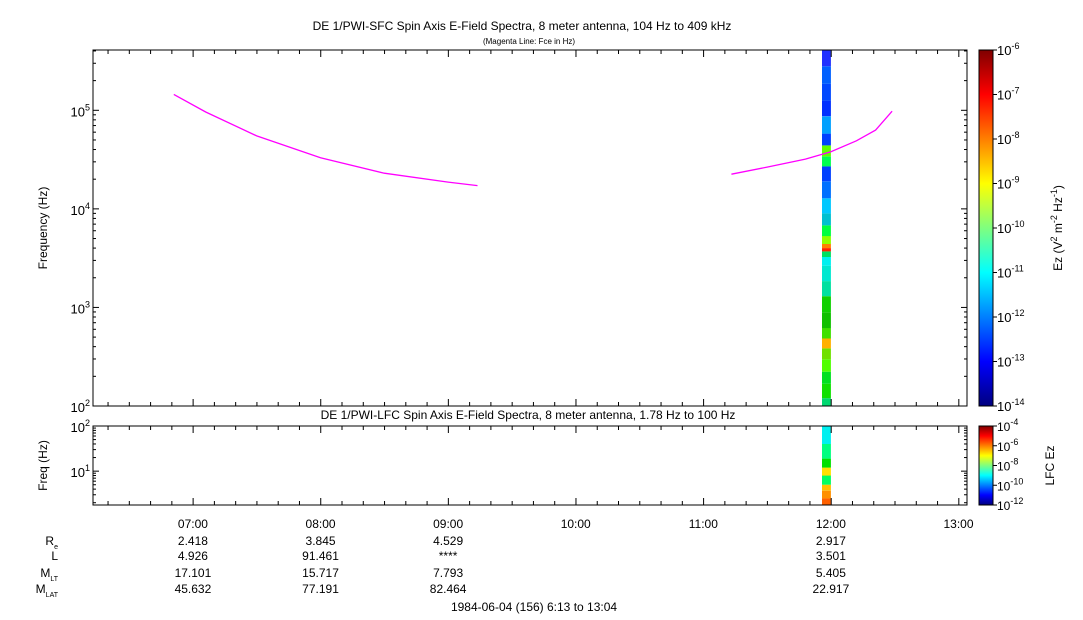 The image size is (1083, 620). I want to click on sfc-colorbar-label: Ez (V2 m-2 Hz-1), so click(1057, 228).